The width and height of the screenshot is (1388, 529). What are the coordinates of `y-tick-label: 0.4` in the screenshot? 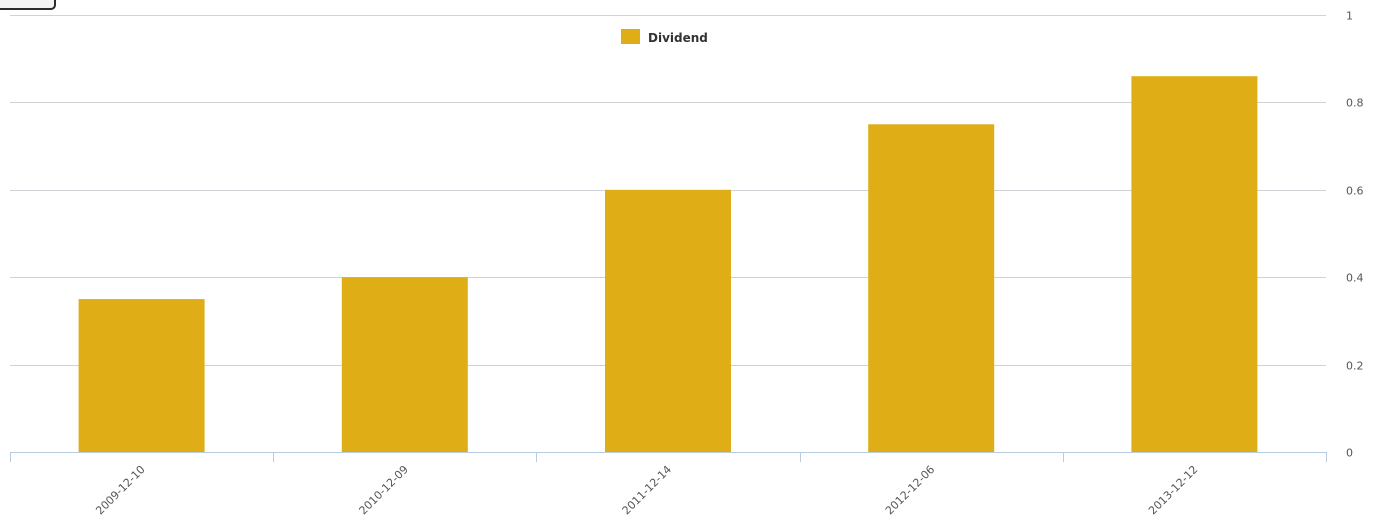 It's located at (1355, 278).